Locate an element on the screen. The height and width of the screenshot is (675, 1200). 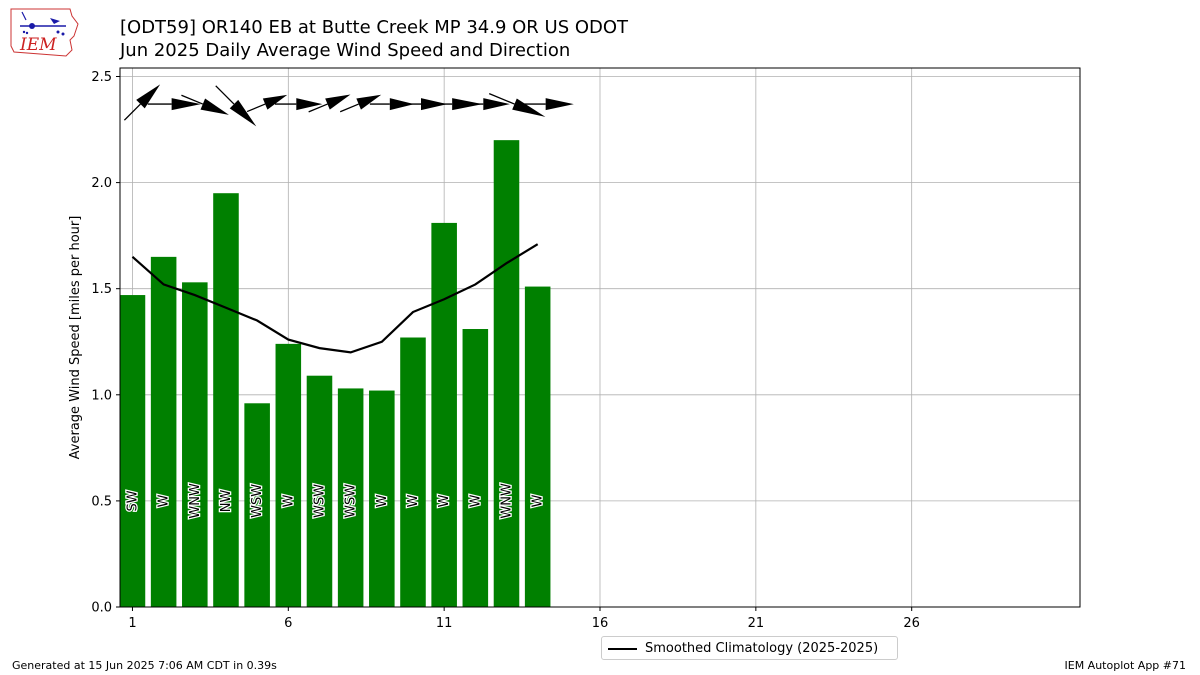
legend: Smoothed Climatology (2025-2025) is located at coordinates (749, 648).